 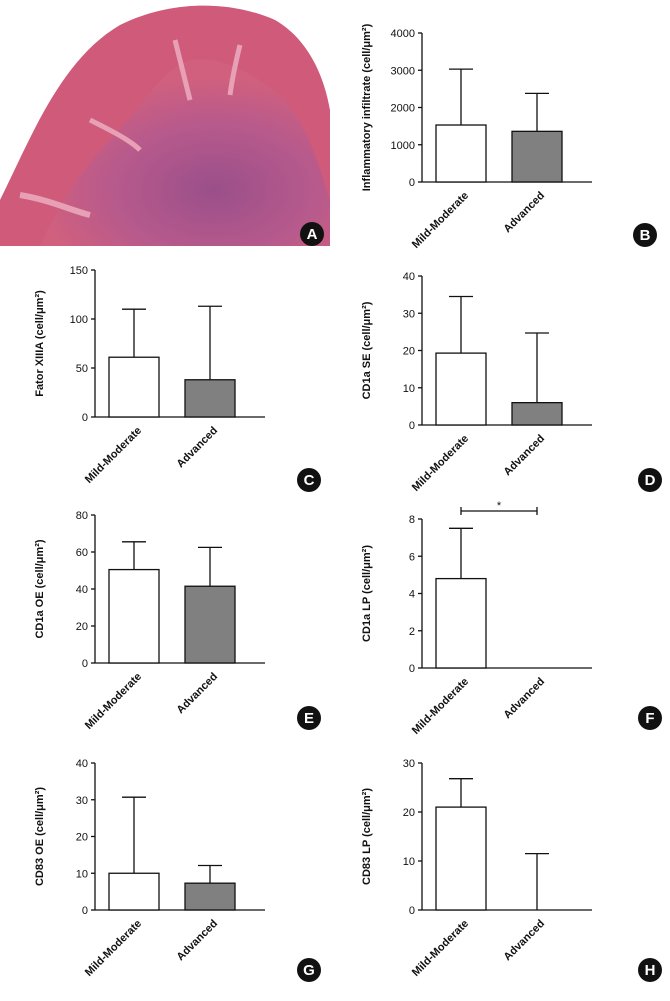 I want to click on y-axis-label: CD83 LP (cell/μm²), so click(x=367, y=836).